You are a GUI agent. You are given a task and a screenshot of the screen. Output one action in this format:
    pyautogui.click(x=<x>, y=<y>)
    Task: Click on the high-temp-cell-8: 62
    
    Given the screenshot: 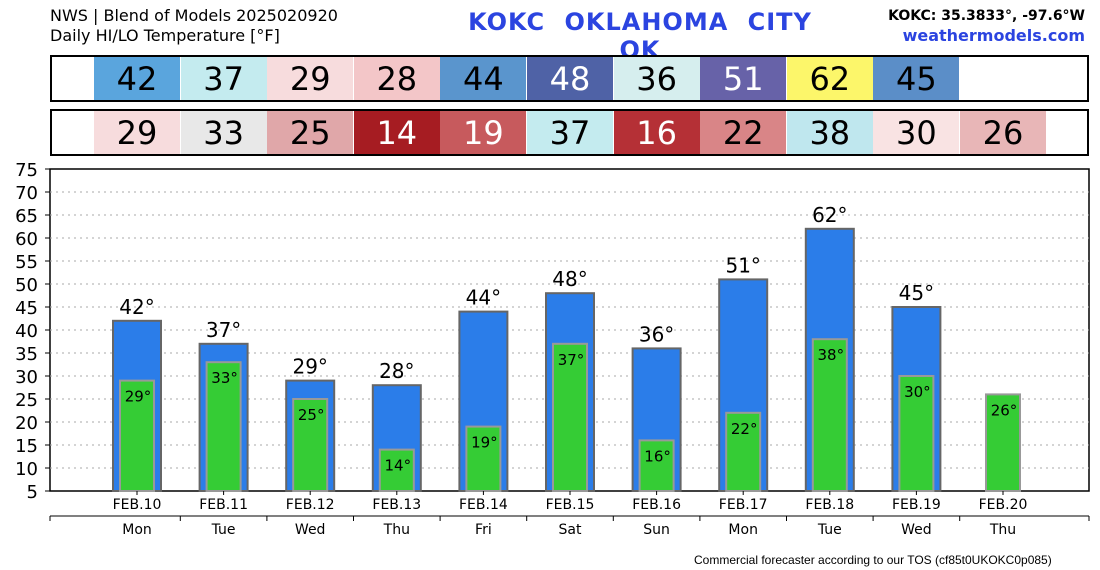 What is the action you would take?
    pyautogui.click(x=829, y=78)
    